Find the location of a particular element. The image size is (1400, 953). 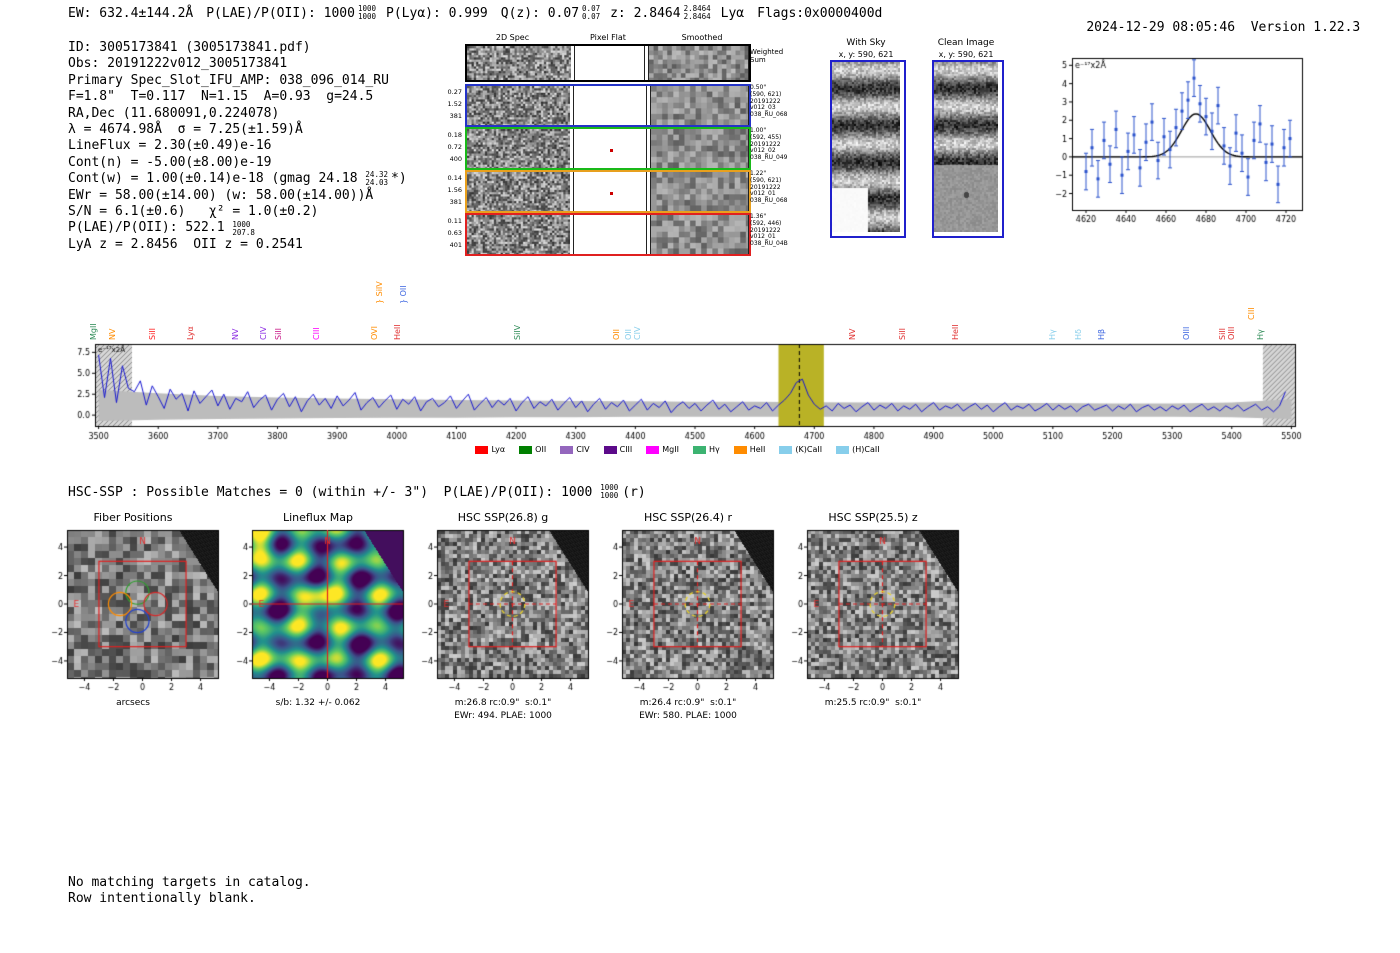

gmag-range: 24.32 24.03 is located at coordinates (376, 179).